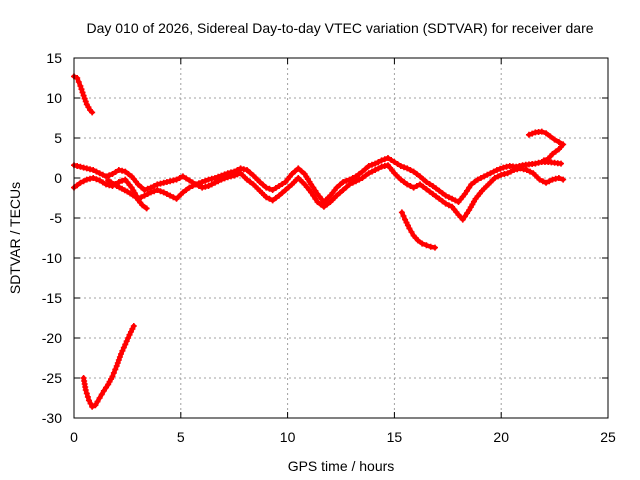 This screenshot has height=480, width=640. What do you see at coordinates (15, 238) in the screenshot?
I see `y-axis-label: SDTVAR / TECUs` at bounding box center [15, 238].